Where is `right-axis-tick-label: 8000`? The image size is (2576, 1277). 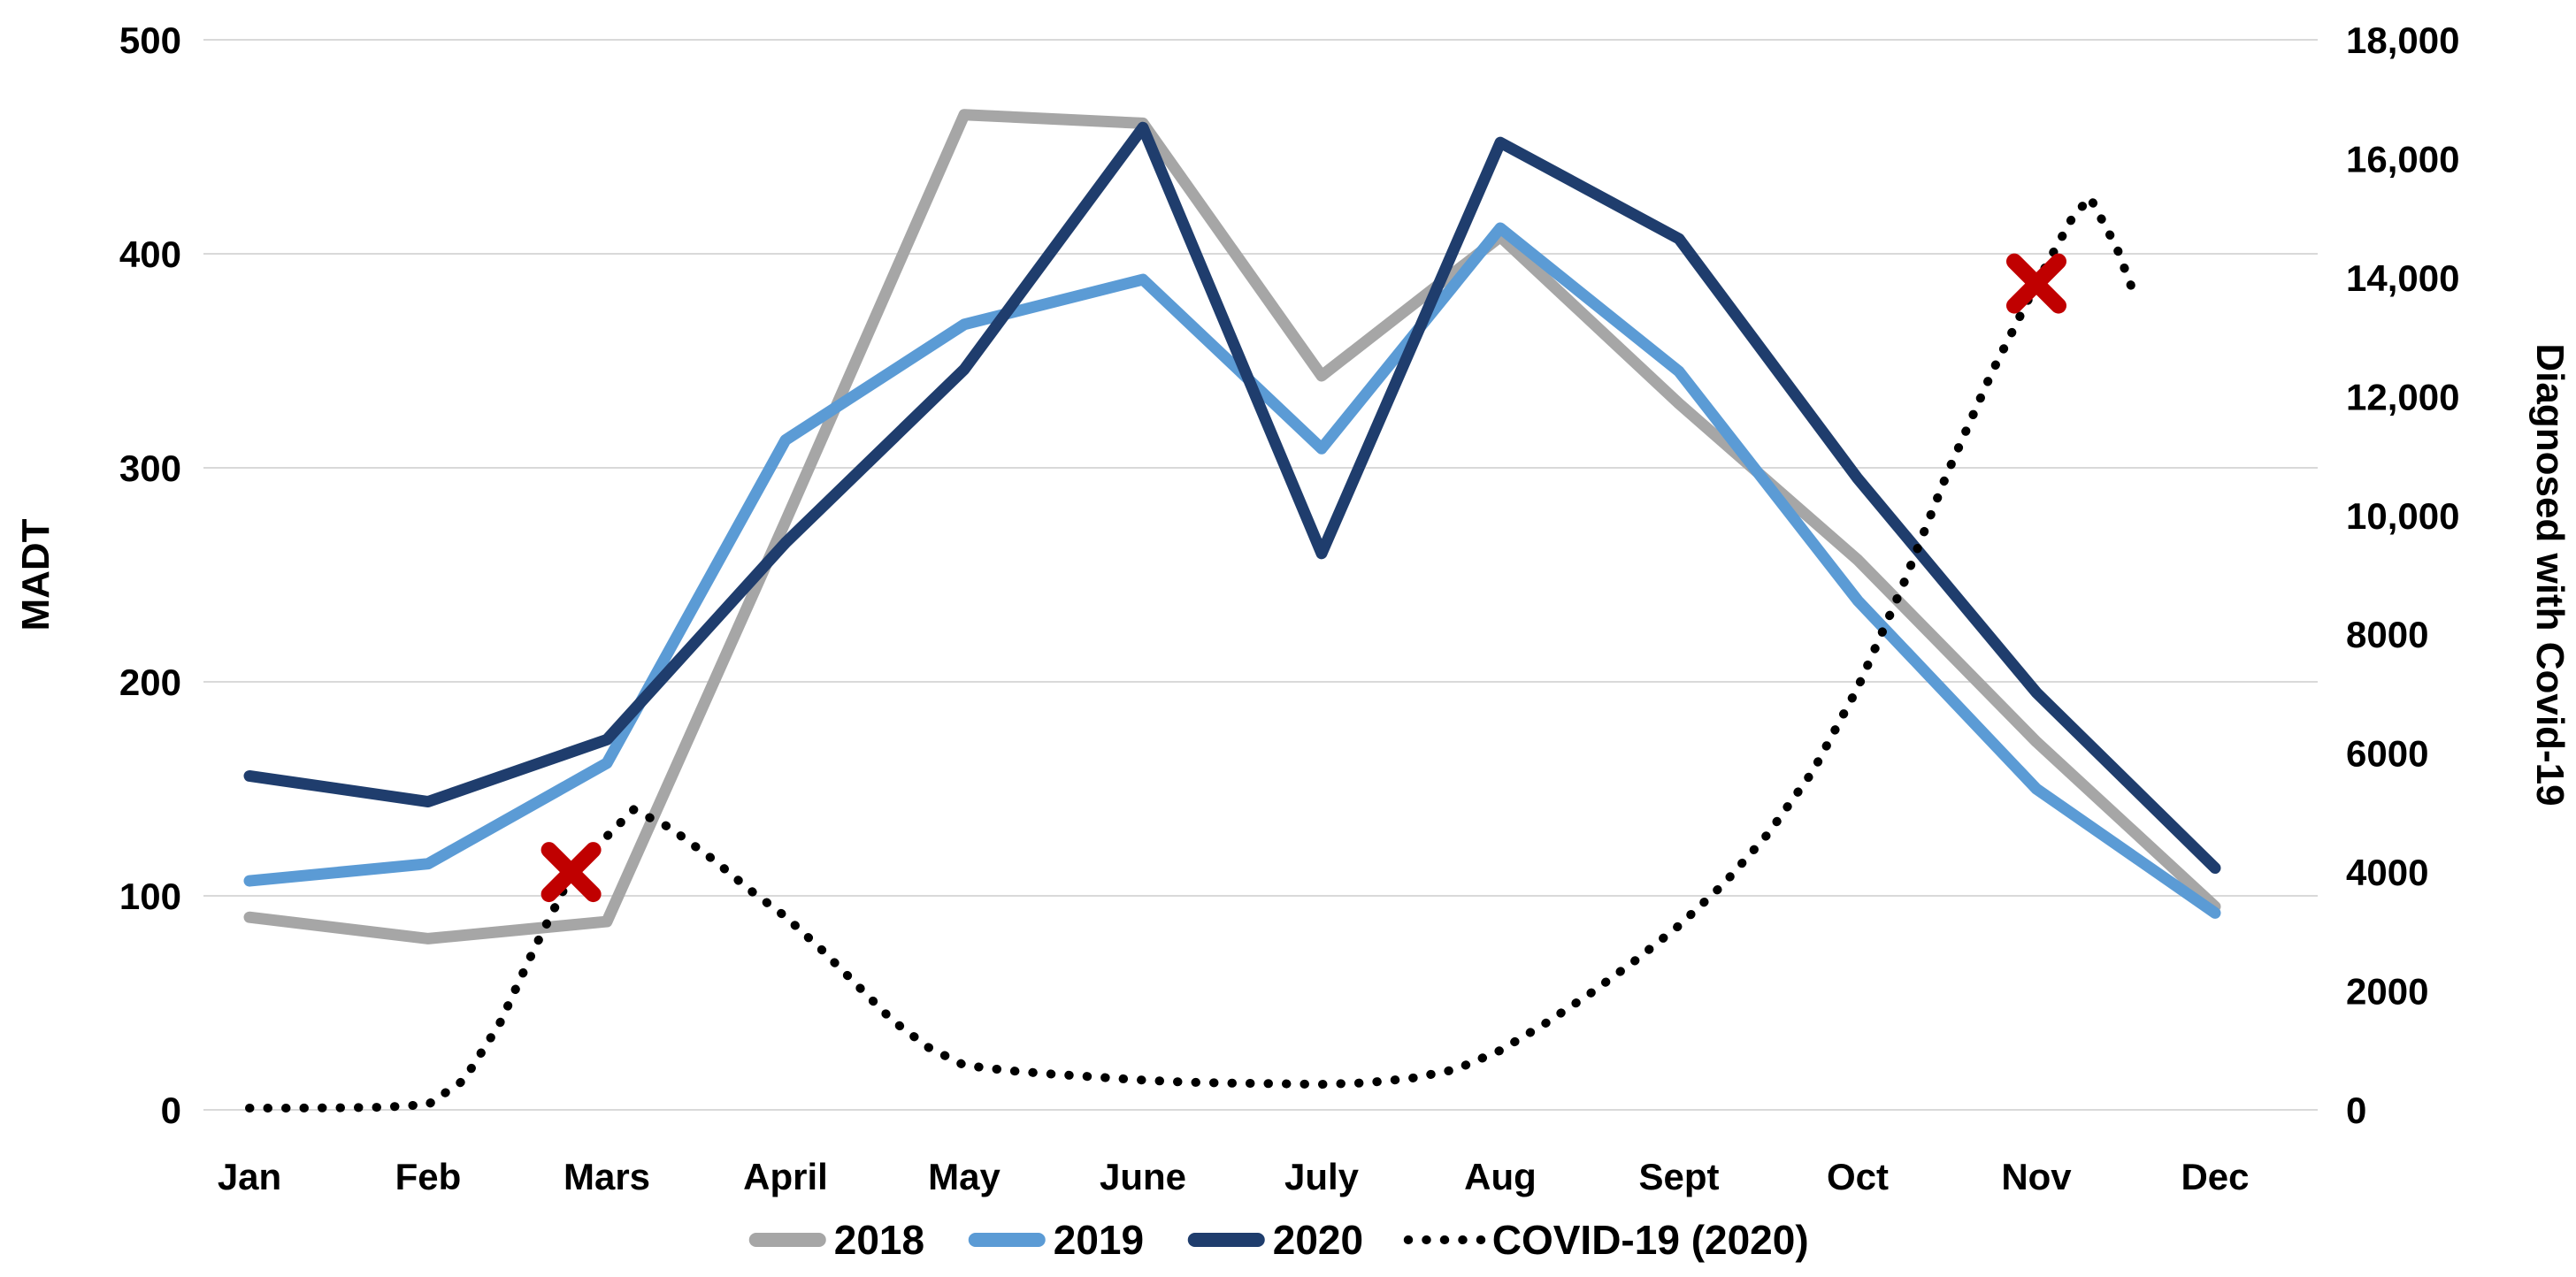 right-axis-tick-label: 8000 is located at coordinates (2387, 634).